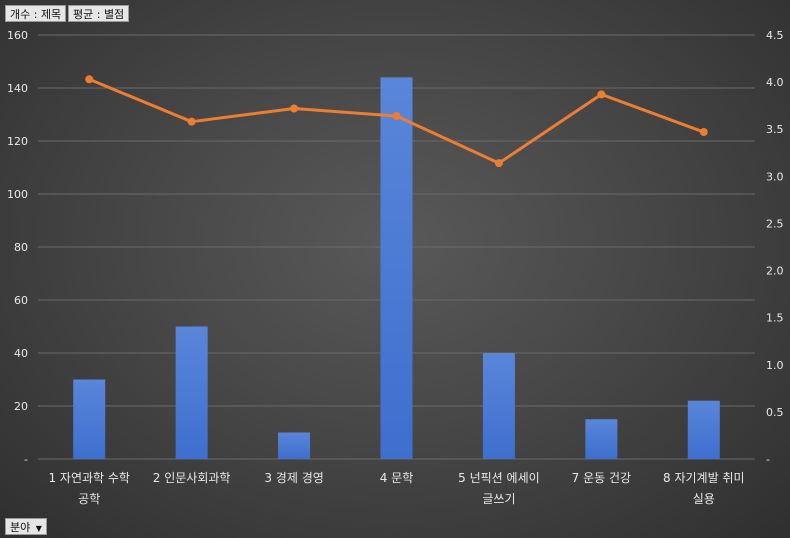 This screenshot has height=538, width=790. What do you see at coordinates (397, 478) in the screenshot?
I see `category-label: 4 문학` at bounding box center [397, 478].